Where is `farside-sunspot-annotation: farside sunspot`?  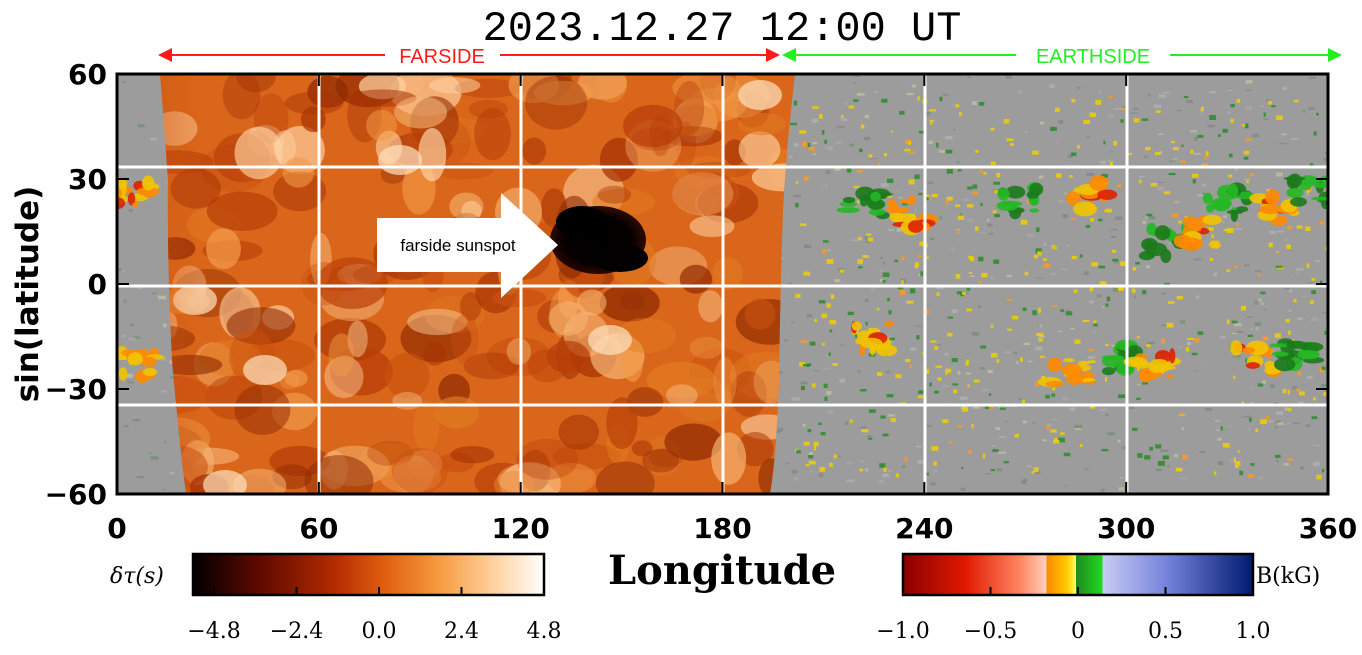
farside-sunspot-annotation: farside sunspot is located at coordinates (467, 245).